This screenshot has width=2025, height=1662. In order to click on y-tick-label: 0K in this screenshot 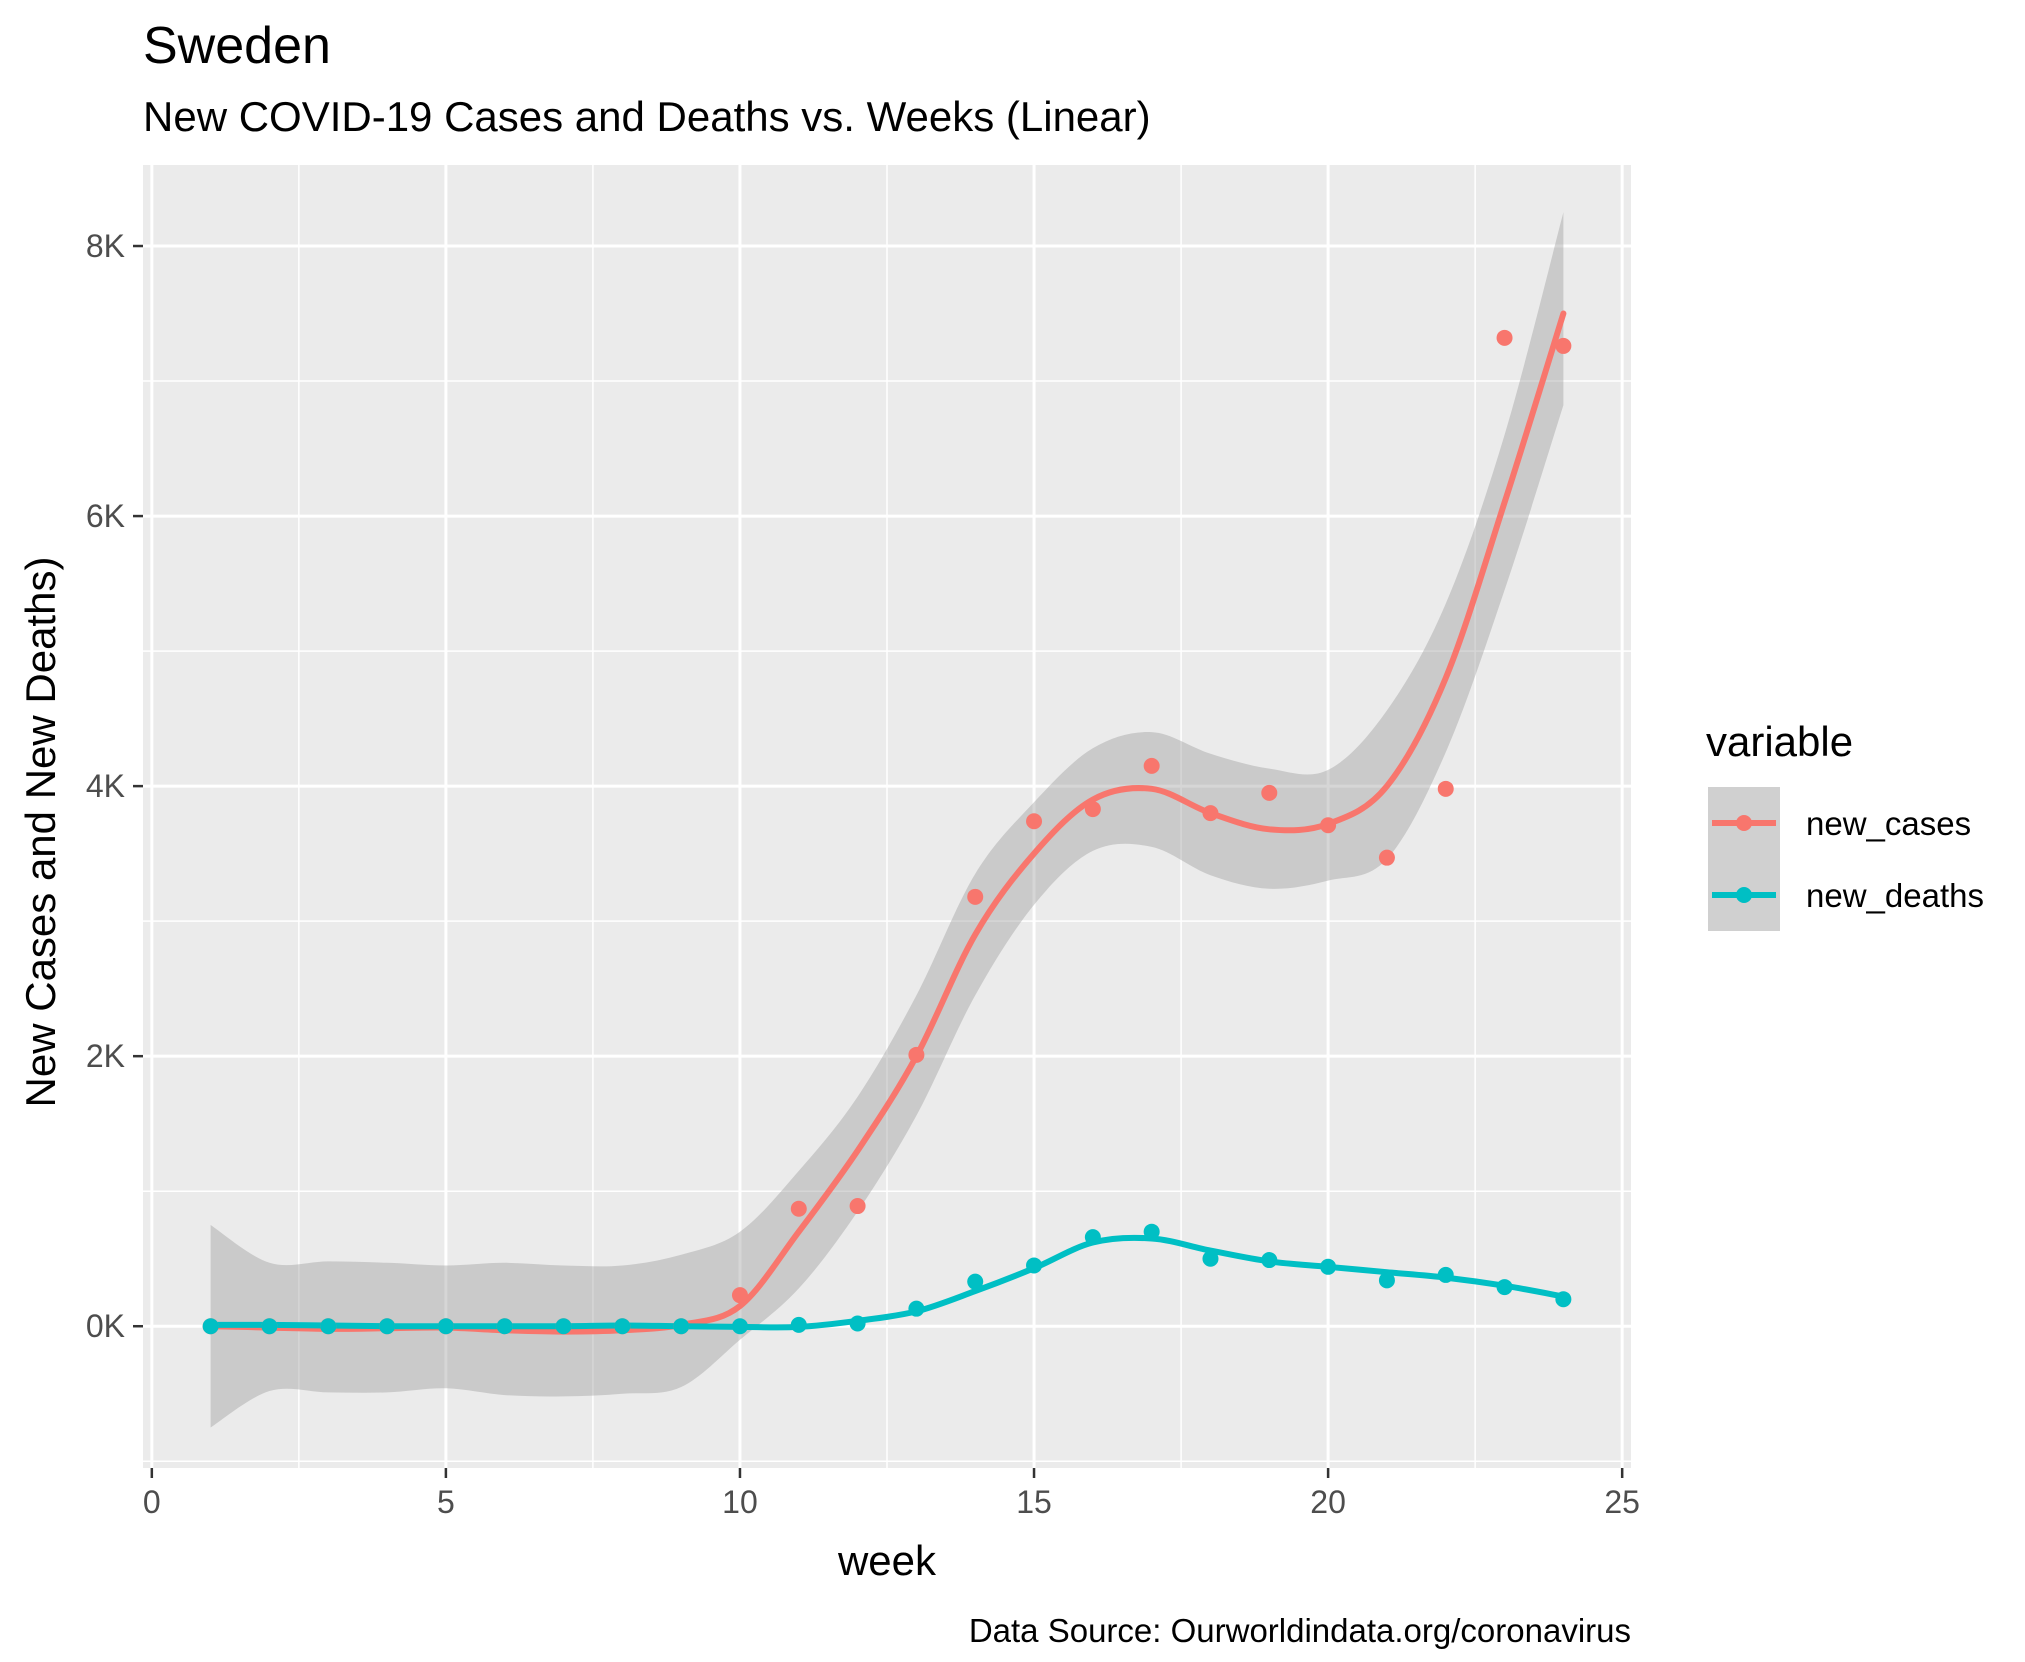, I will do `click(105, 1326)`.